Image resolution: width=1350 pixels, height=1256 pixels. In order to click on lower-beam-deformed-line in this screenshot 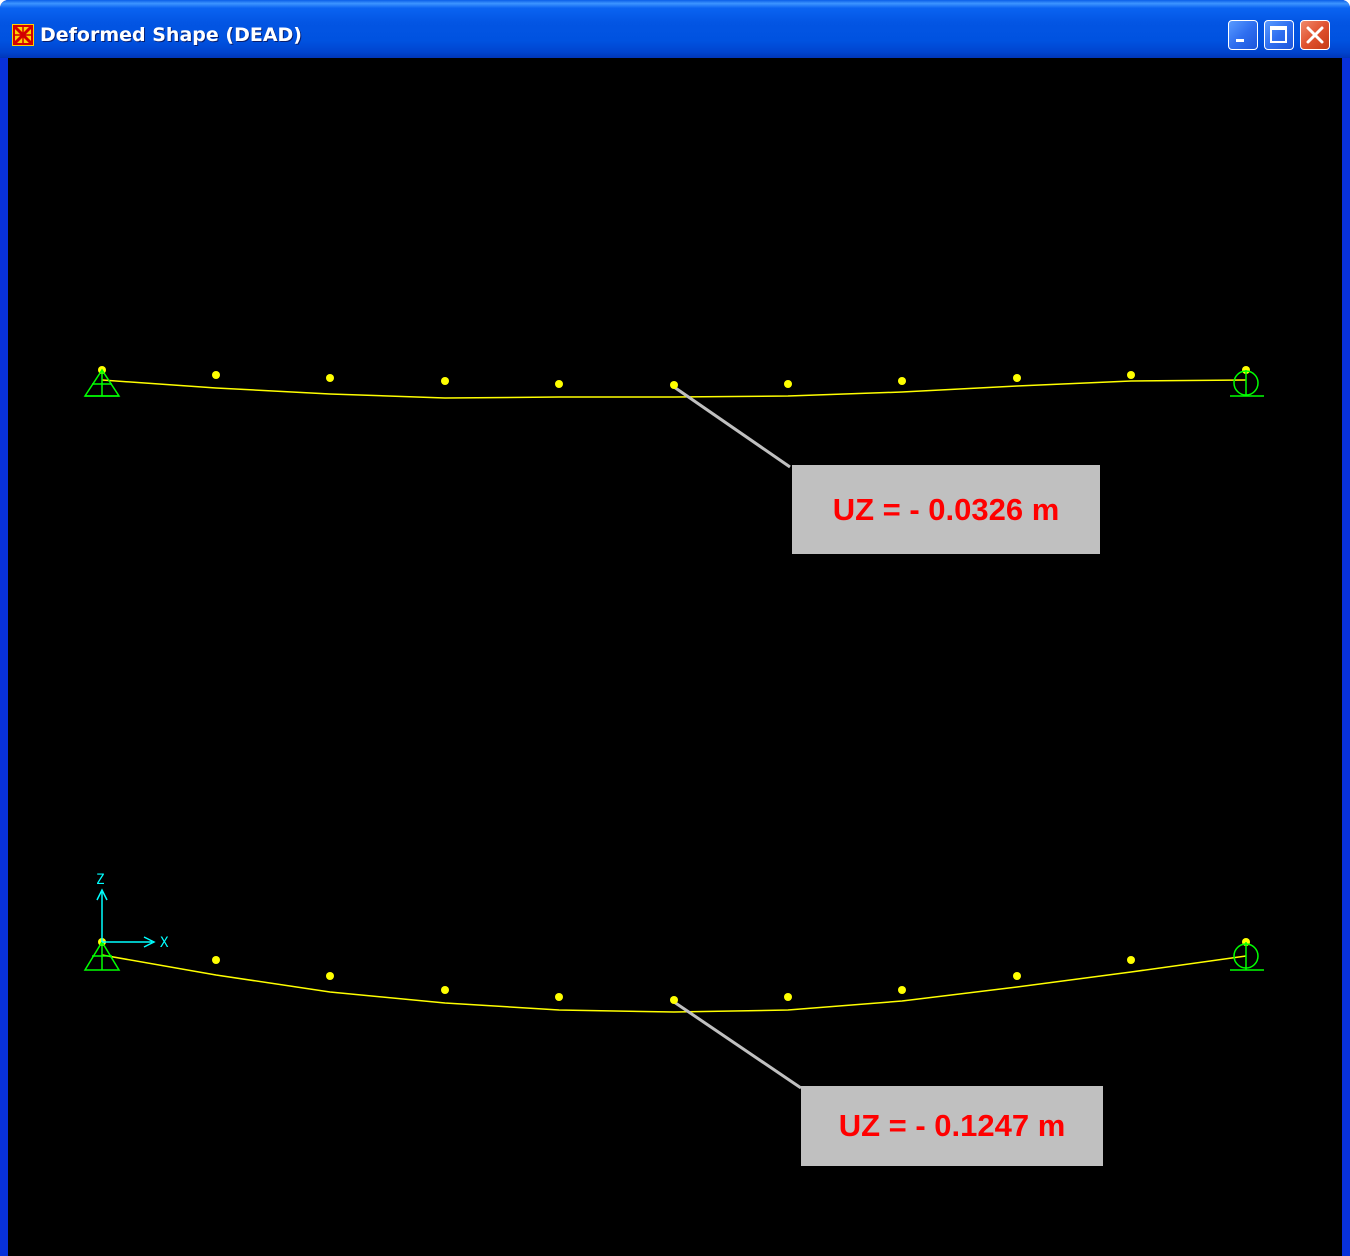, I will do `click(674, 983)`.